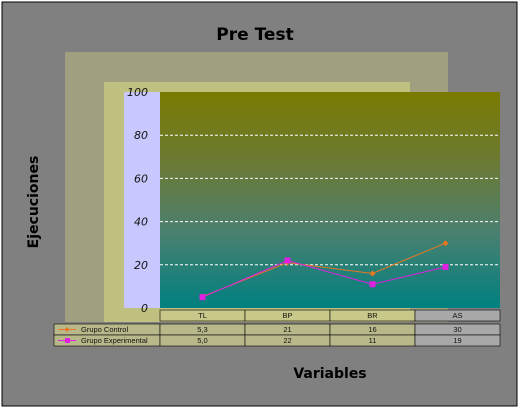 The height and width of the screenshot is (408, 519). I want to click on y-tick-label: 100, so click(137, 92).